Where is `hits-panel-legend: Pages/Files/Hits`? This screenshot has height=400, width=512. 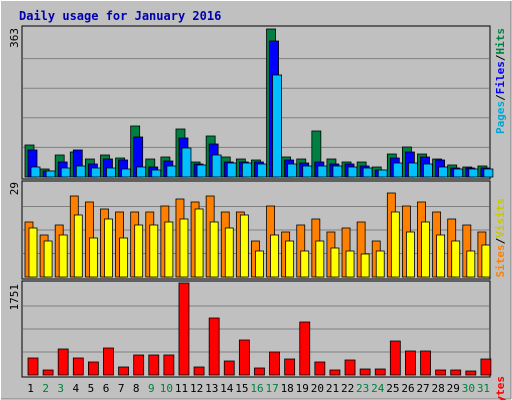
hits-panel-legend: Pages/Files/Hits is located at coordinates (500, 81).